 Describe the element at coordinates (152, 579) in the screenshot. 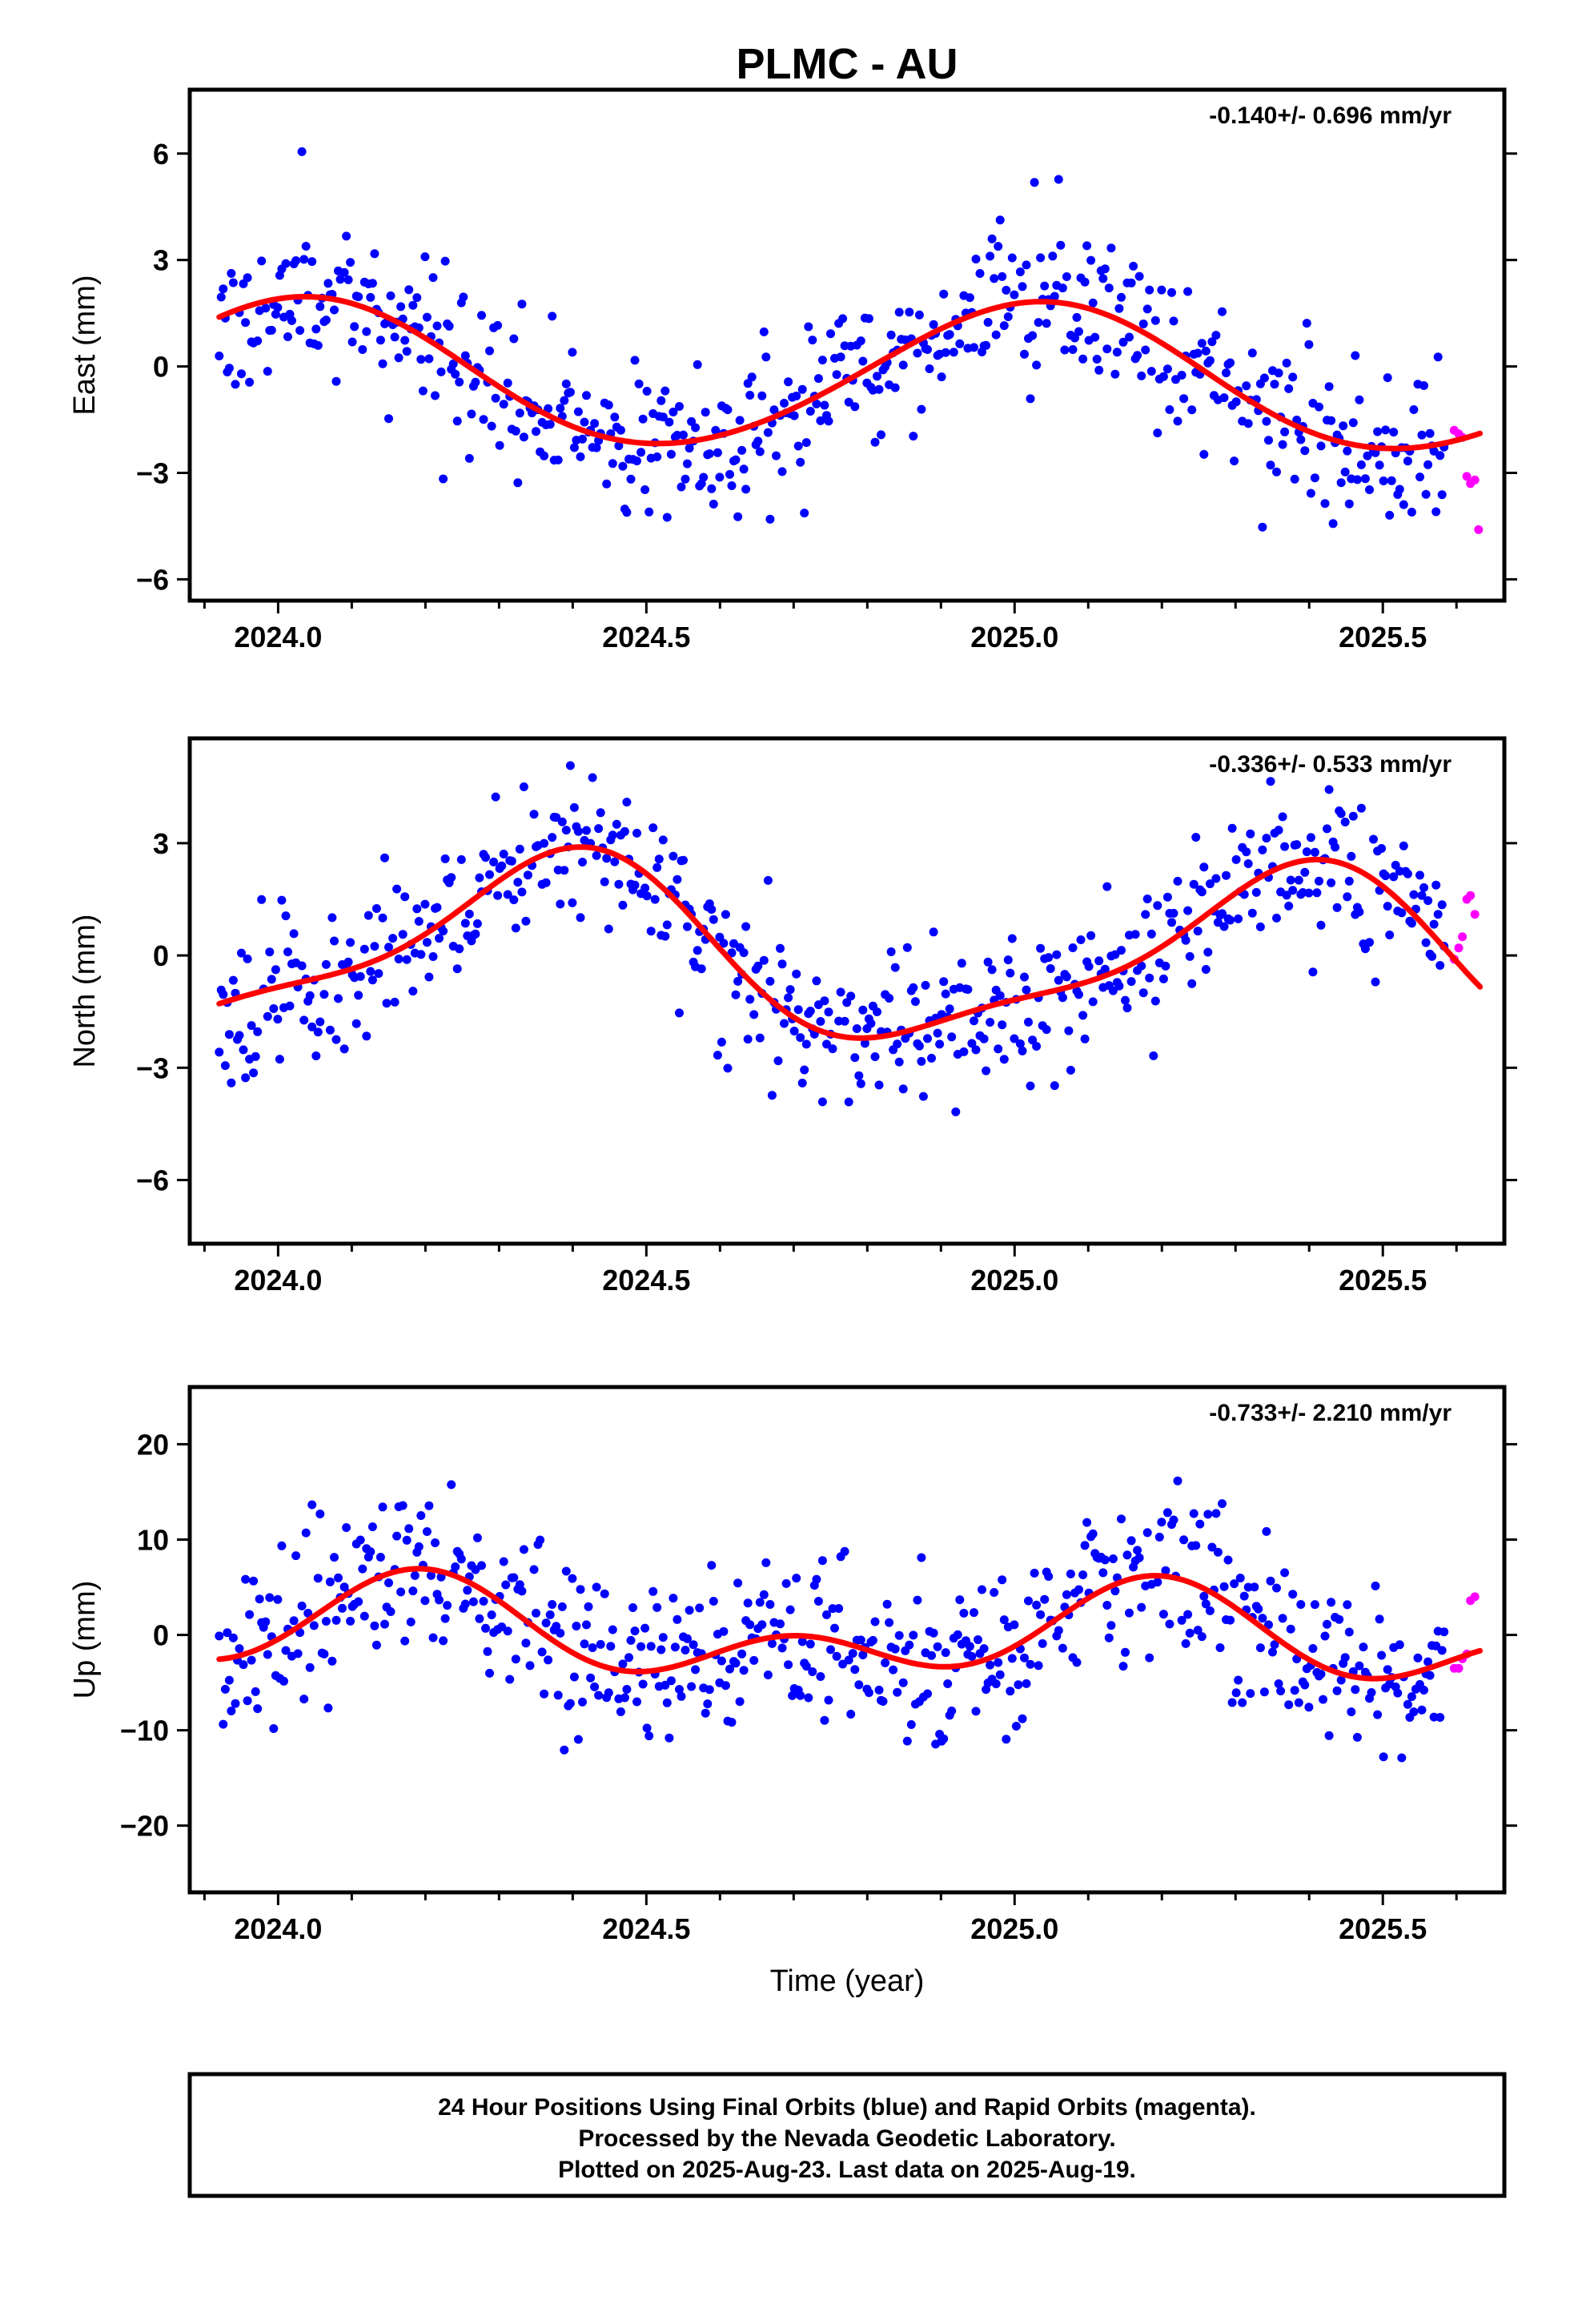

I see `y-tick-label: −6` at that location.